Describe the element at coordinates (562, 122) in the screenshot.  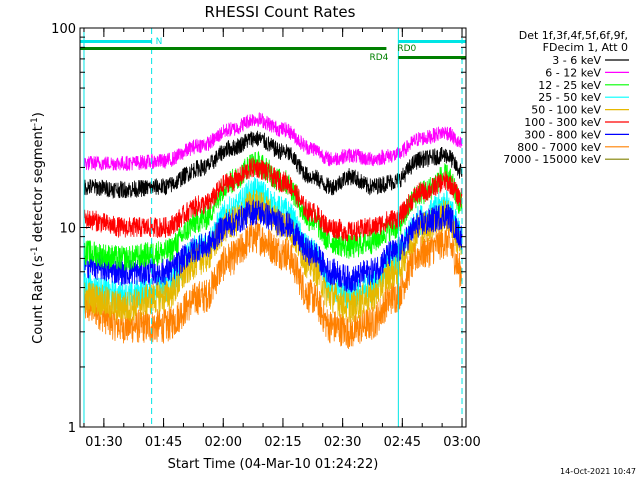
I see `legend-label-100-300-kev: 100 - 300 keV` at that location.